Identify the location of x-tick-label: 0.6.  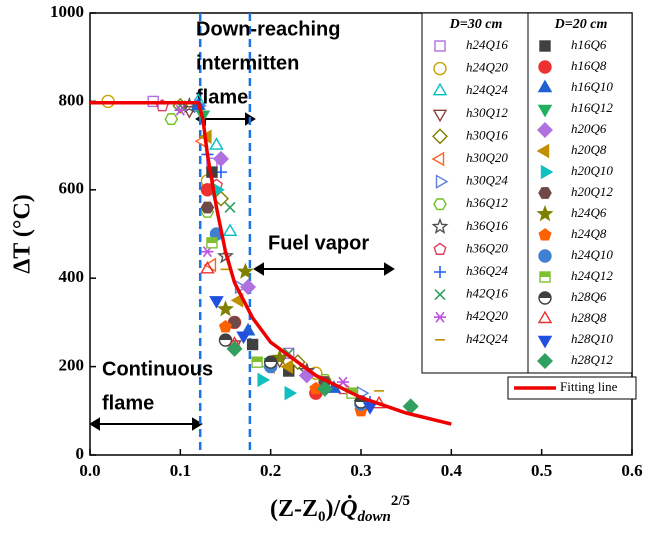
(631, 470).